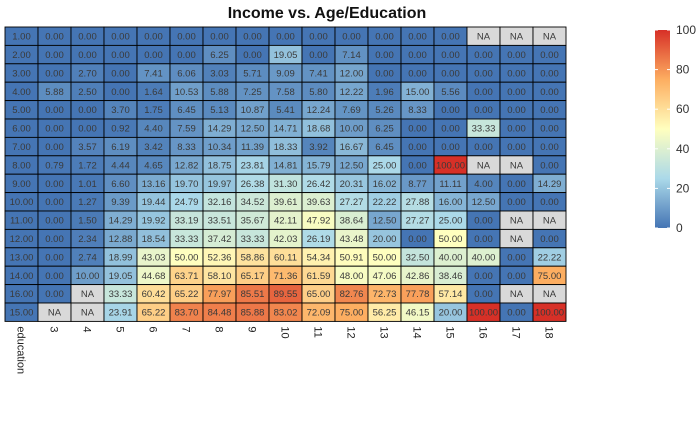 This screenshot has width=700, height=432. Describe the element at coordinates (675, 129) in the screenshot. I see `color-legend: 100 80 60 40 20 0` at that location.